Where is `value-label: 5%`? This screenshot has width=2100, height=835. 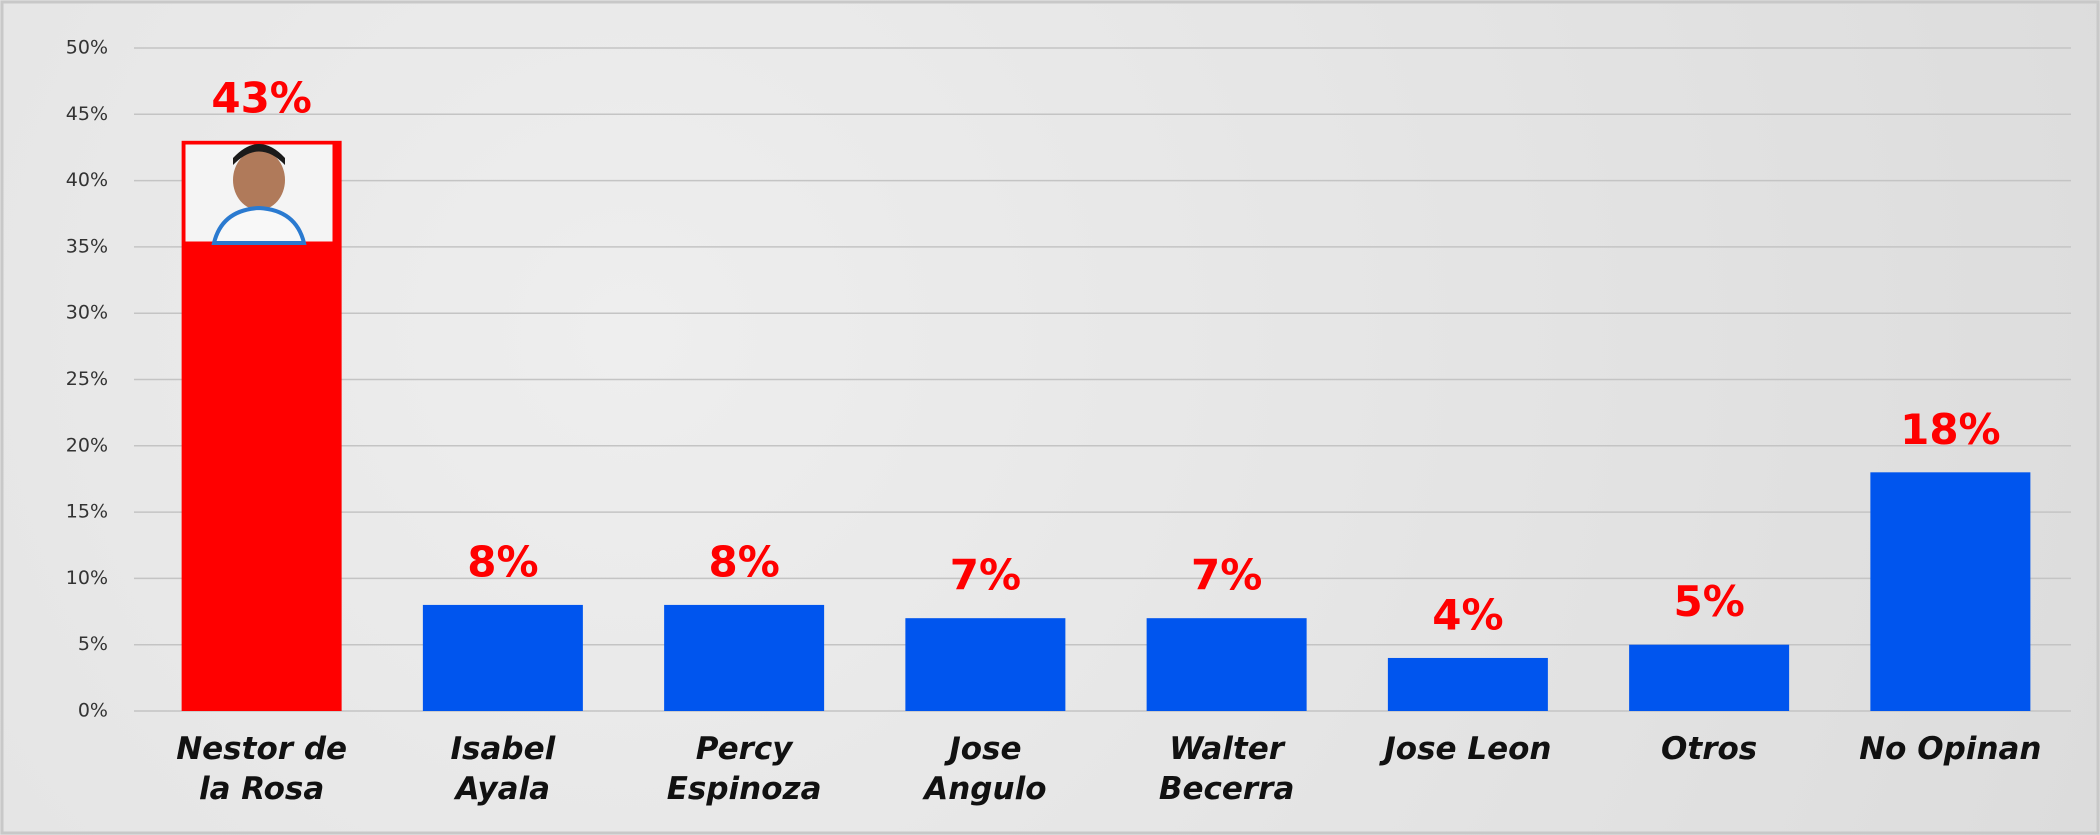 value-label: 5% is located at coordinates (1708, 601).